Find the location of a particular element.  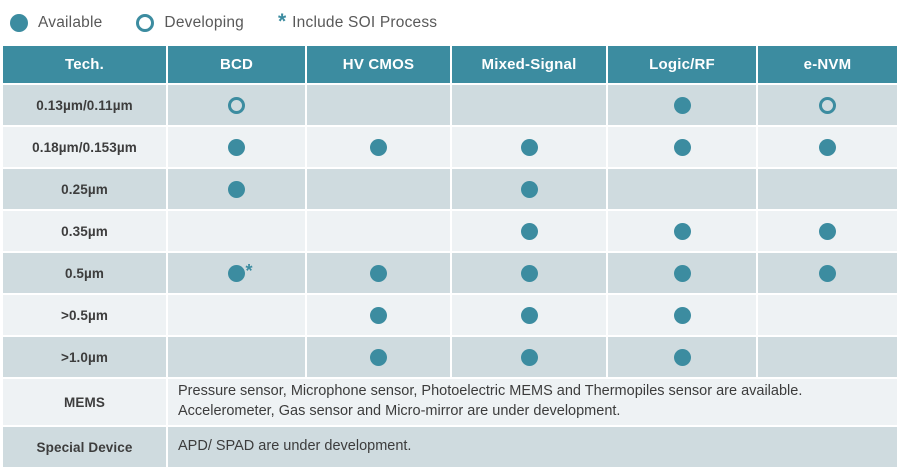

tech-label: 0.5µm is located at coordinates (84, 273).